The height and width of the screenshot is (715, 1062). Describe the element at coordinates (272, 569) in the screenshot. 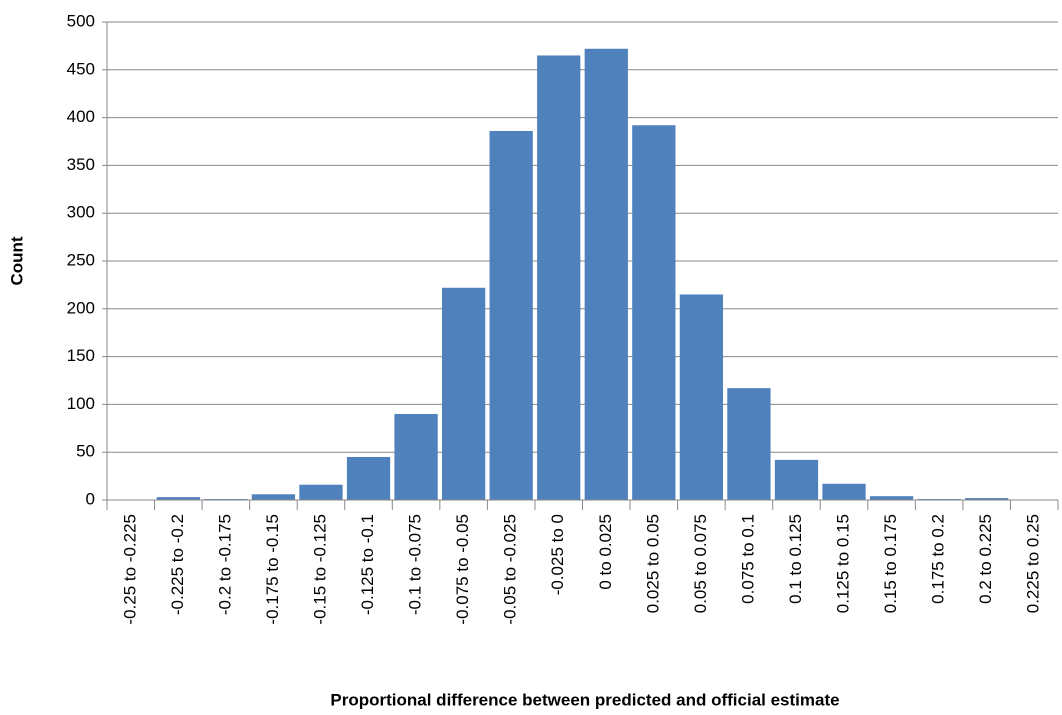

I see `x-tick-label: -0.175 to -0.15` at that location.